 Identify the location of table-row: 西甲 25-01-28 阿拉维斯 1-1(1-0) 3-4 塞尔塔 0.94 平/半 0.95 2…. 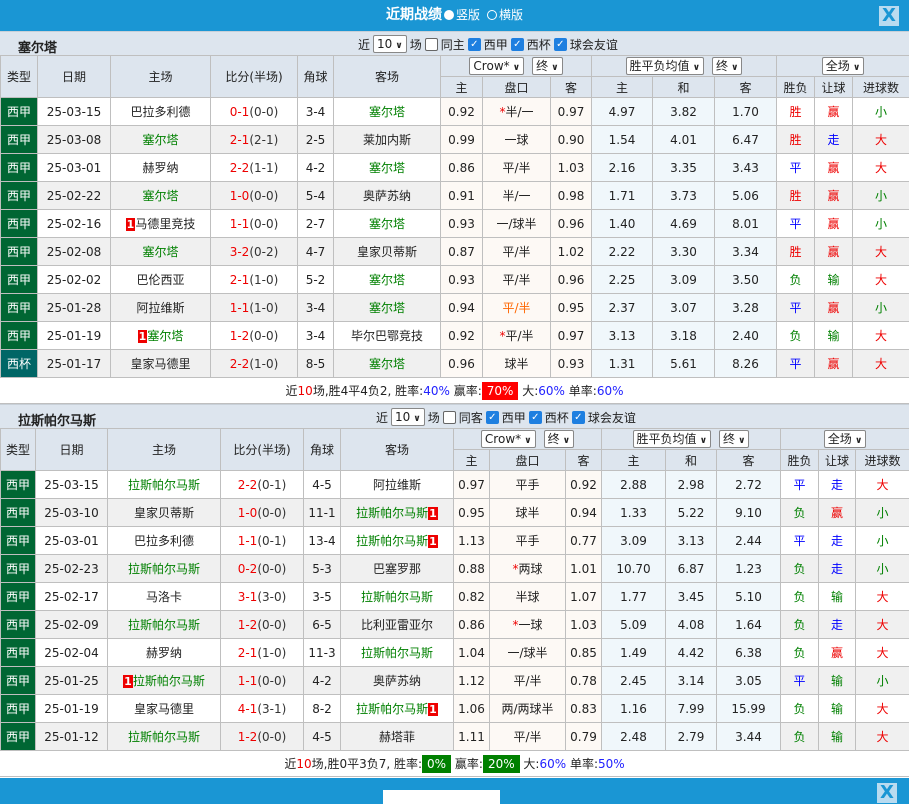
(454, 307).